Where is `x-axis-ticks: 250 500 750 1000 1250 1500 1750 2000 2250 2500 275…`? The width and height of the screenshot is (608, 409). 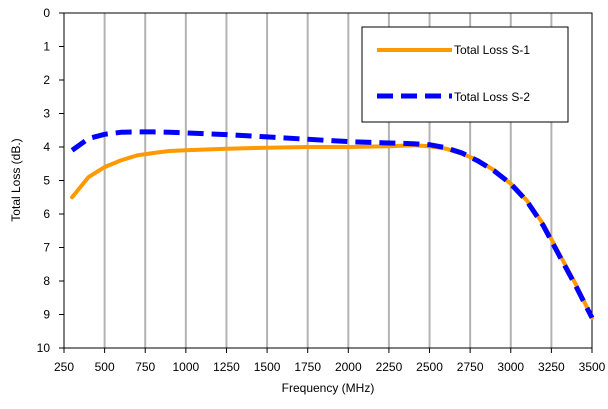
x-axis-ticks: 250 500 750 1000 1250 1500 1750 2000 2250 2500 275… is located at coordinates (330, 361).